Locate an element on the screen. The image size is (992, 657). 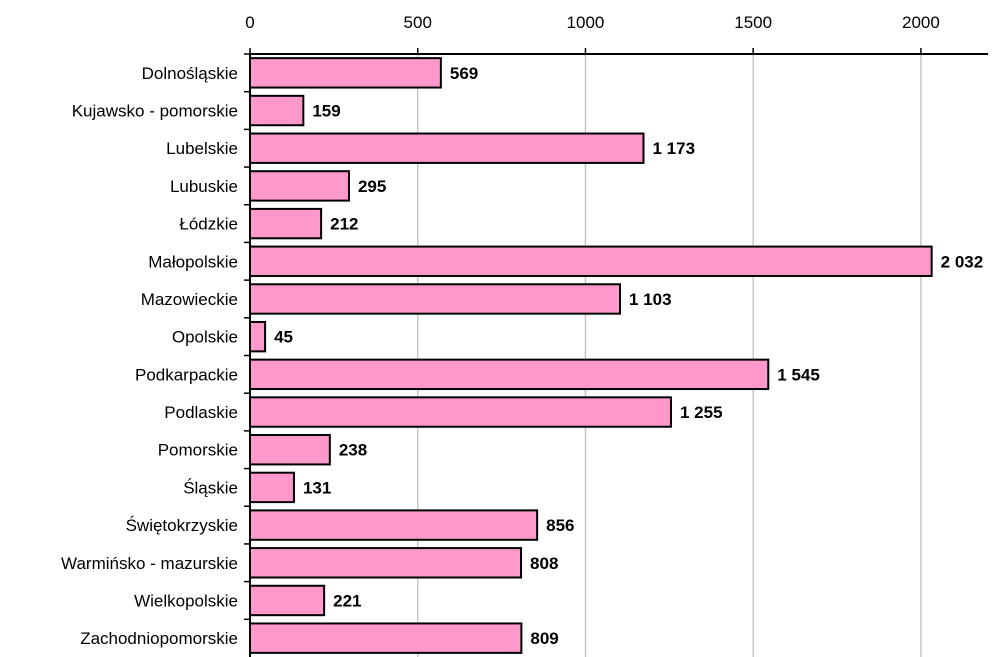
data-label-8: 45 is located at coordinates (283, 337).